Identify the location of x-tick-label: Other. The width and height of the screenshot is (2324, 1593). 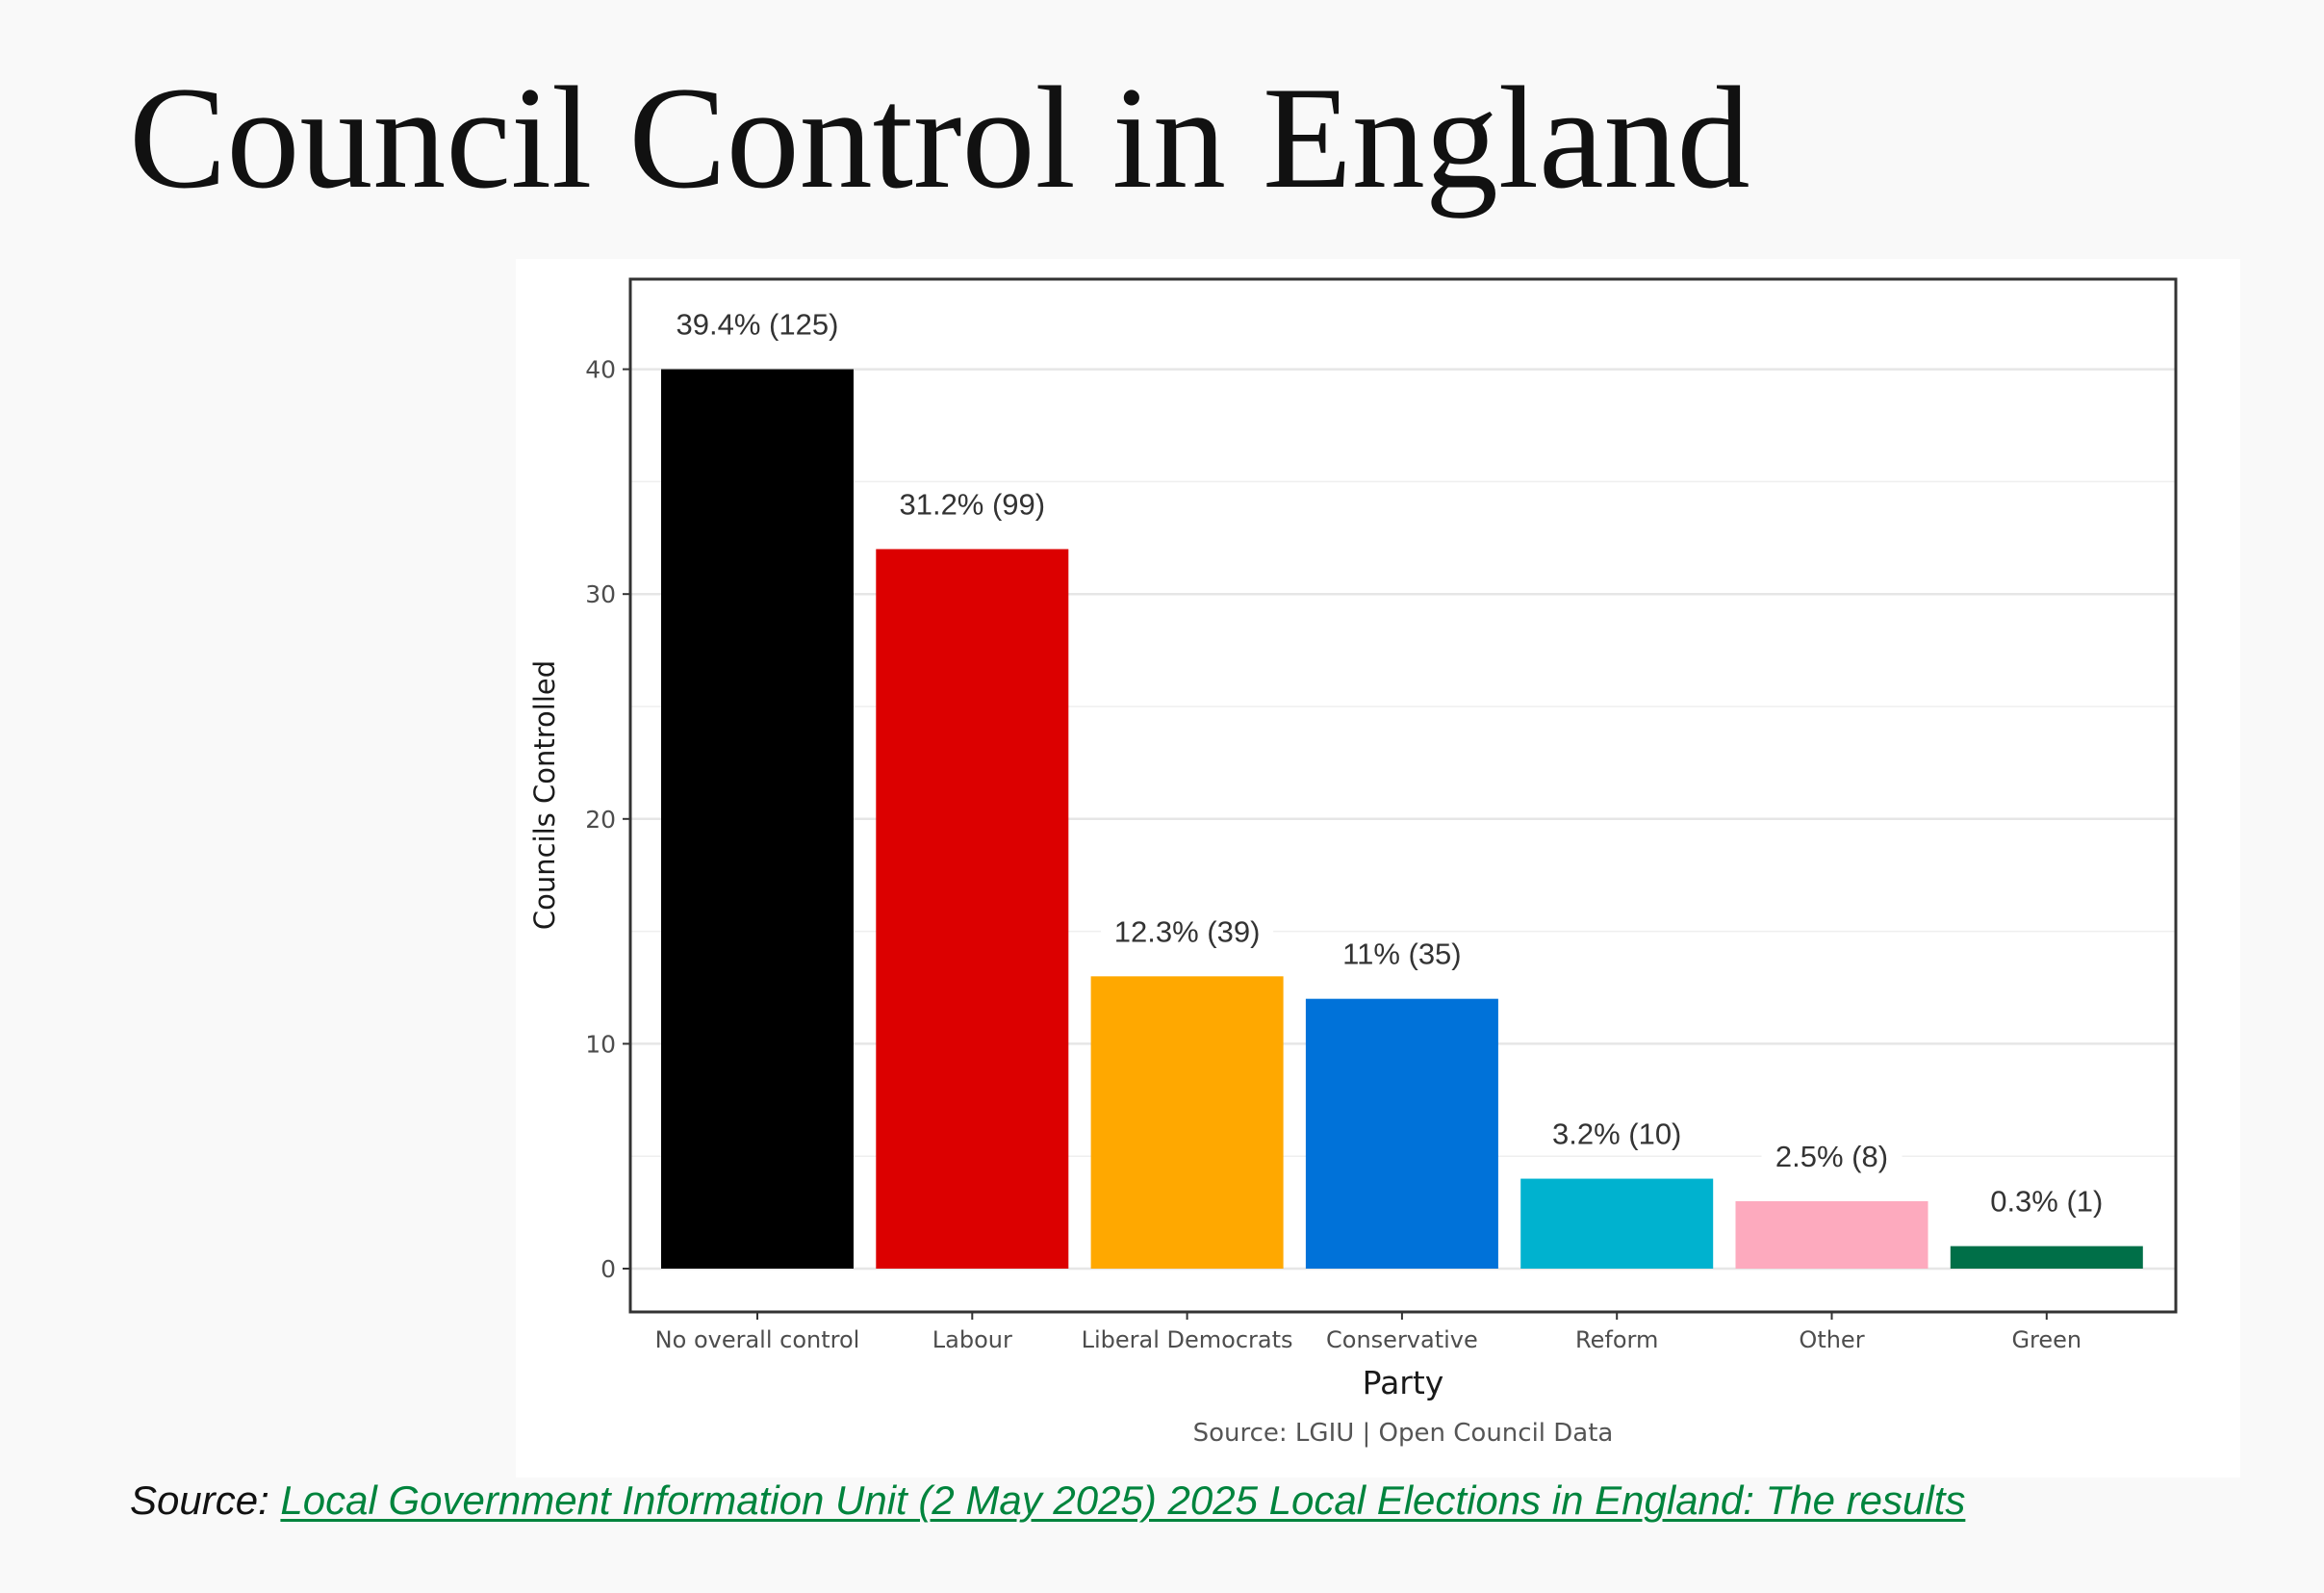
(1831, 1339).